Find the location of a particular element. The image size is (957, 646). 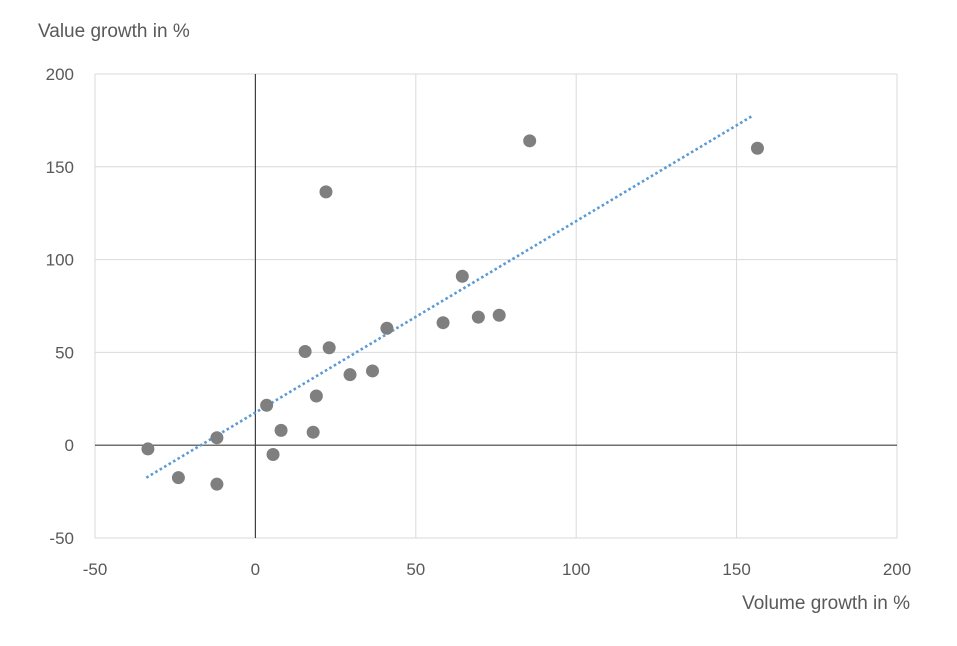

x-tick-label: 150 is located at coordinates (736, 569).